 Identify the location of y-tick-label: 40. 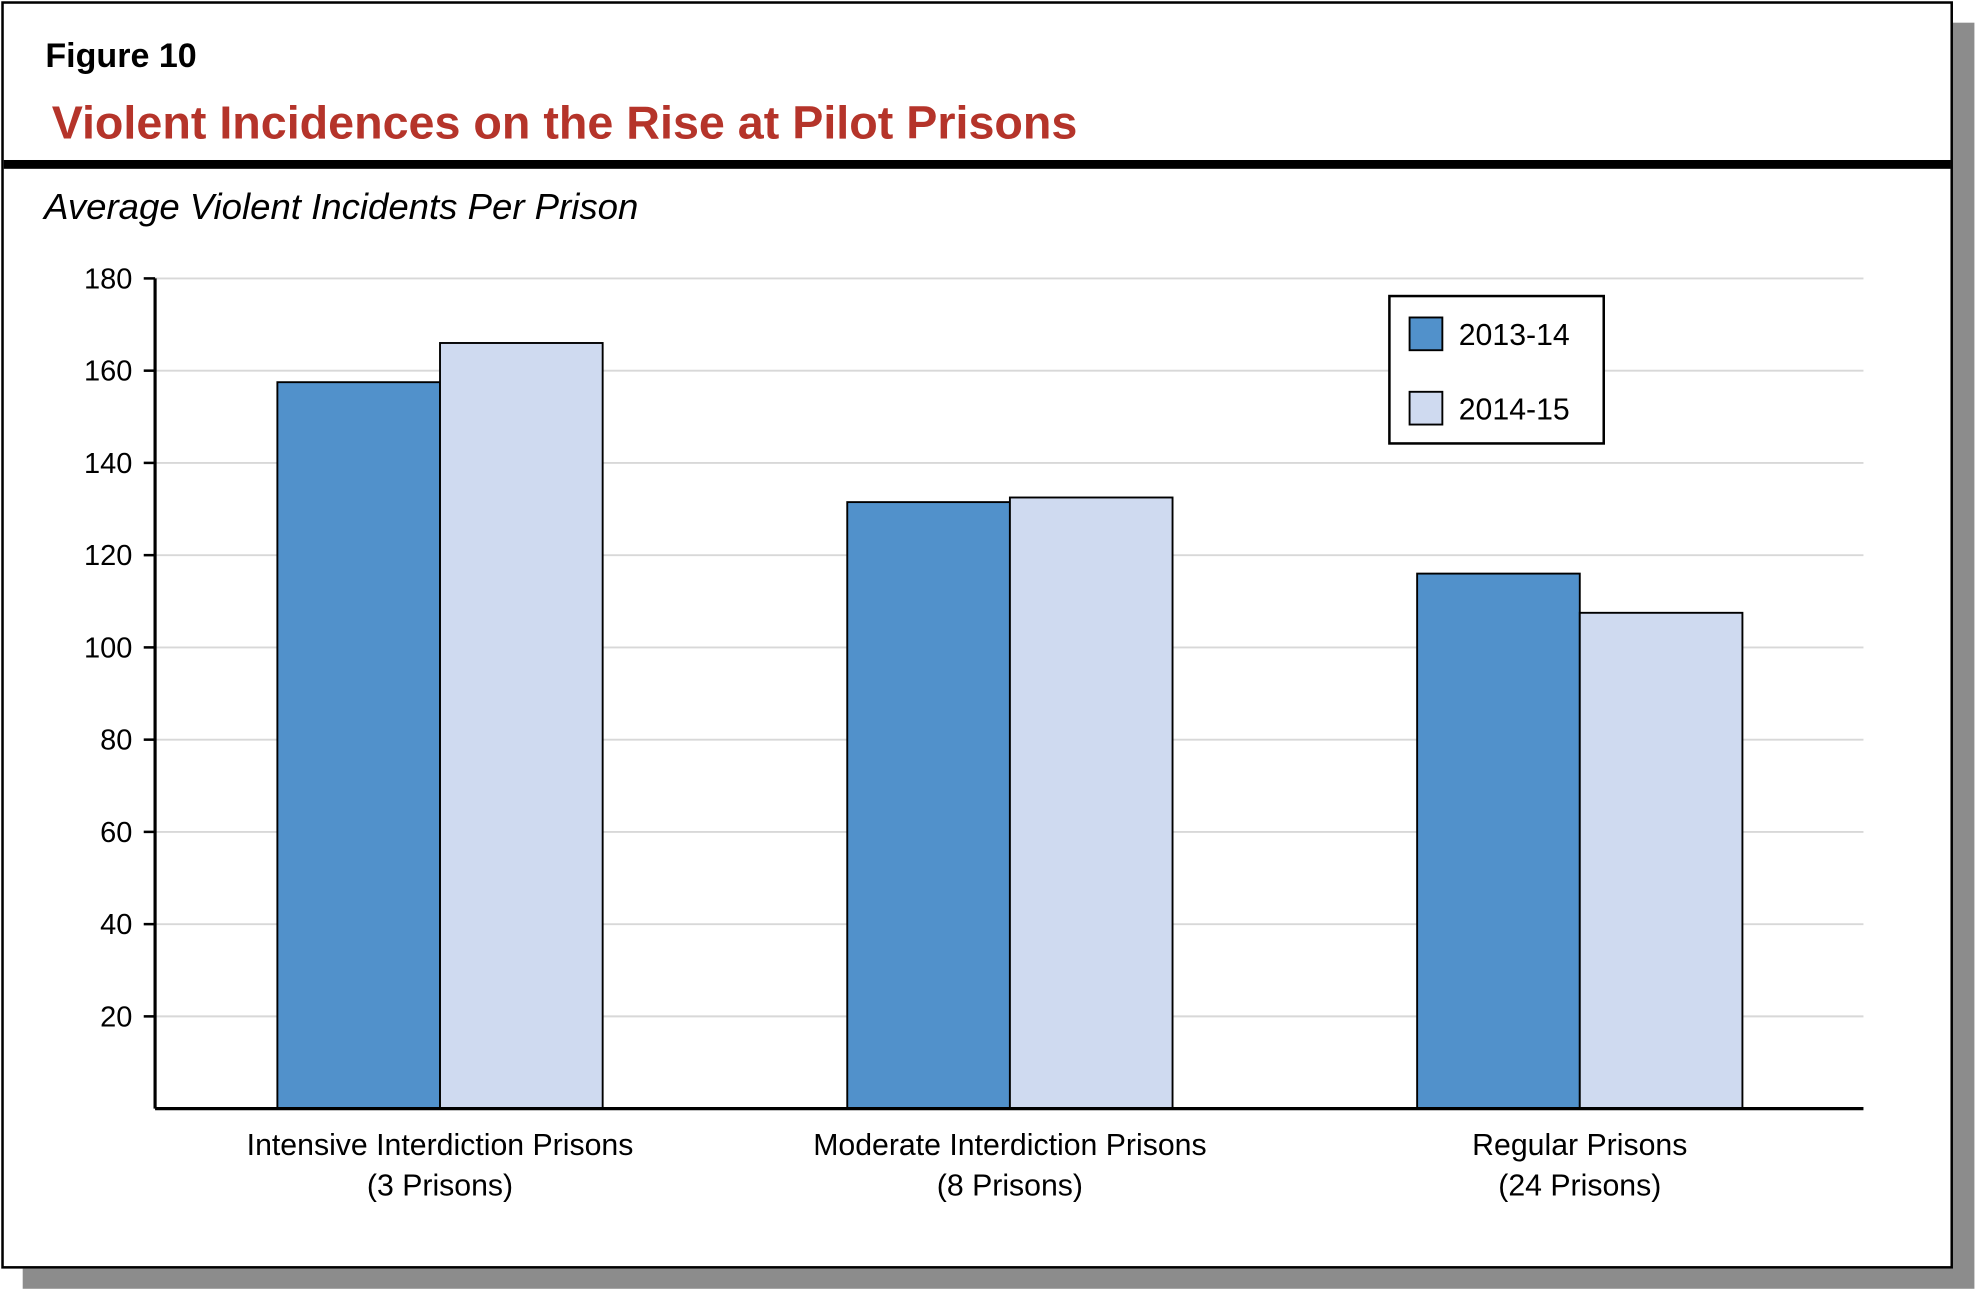
(116, 925).